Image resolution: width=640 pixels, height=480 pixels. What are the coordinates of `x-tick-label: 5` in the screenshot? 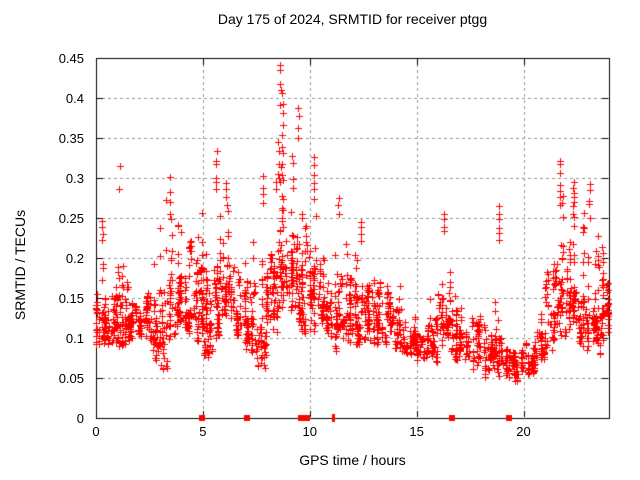 It's located at (203, 431).